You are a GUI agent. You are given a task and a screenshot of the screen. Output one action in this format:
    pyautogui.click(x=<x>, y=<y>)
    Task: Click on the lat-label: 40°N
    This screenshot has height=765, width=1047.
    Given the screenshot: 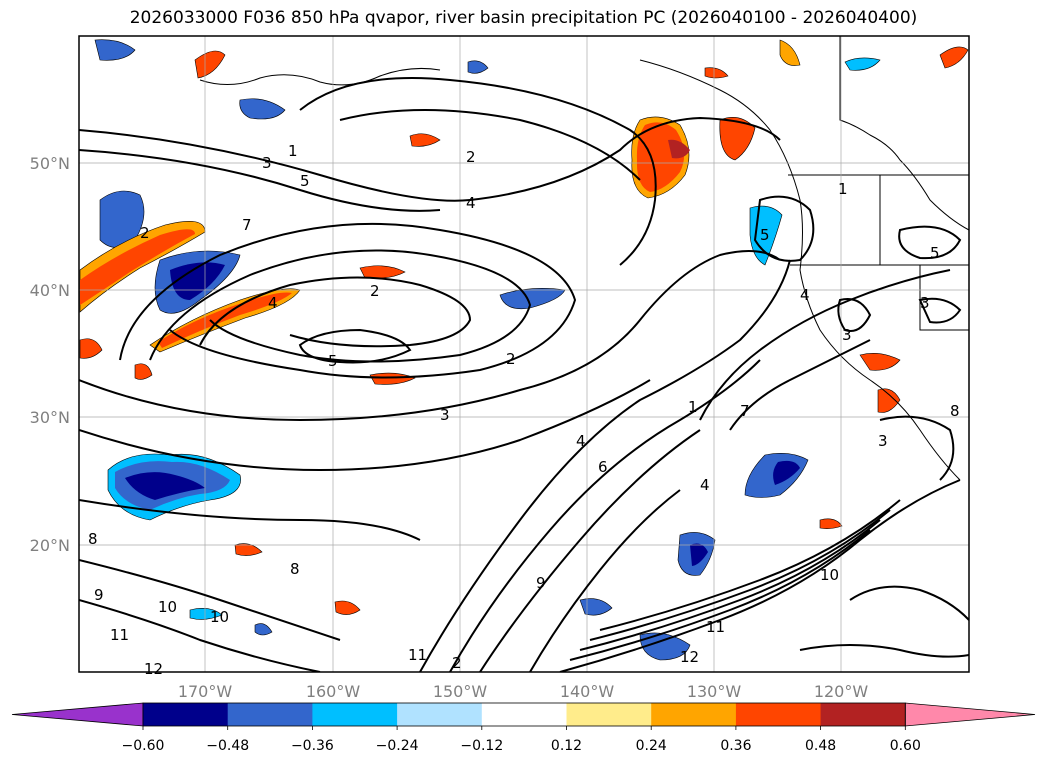 What is the action you would take?
    pyautogui.click(x=50, y=290)
    